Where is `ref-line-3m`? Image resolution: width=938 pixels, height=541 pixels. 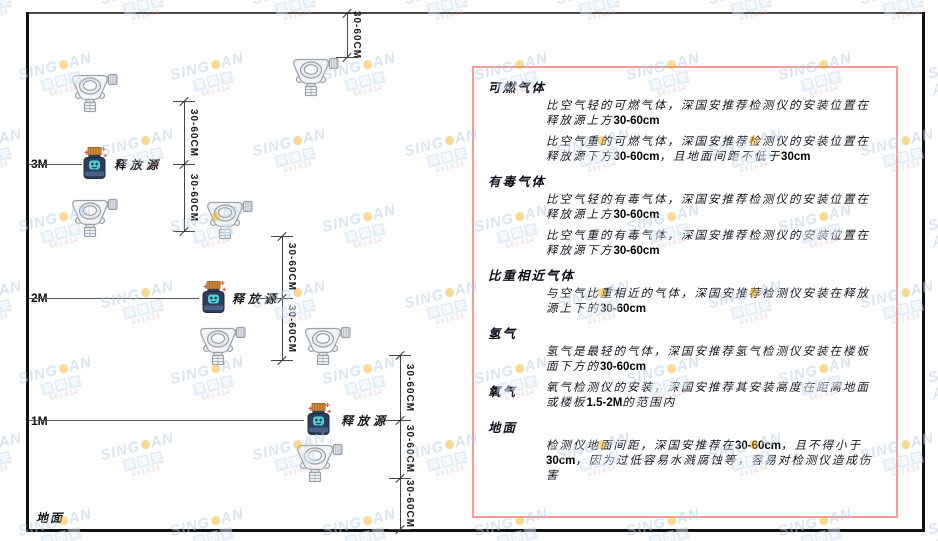
ref-line-3m is located at coordinates (55, 164).